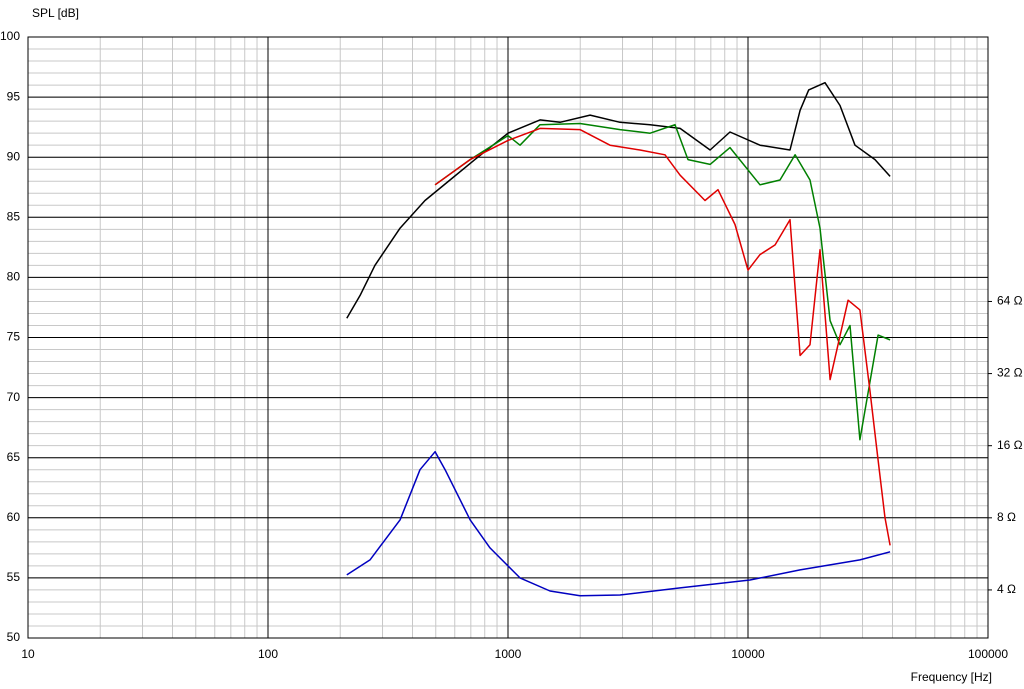 This screenshot has height=689, width=1024. I want to click on y-axis-label: SPL [dB], so click(55, 13).